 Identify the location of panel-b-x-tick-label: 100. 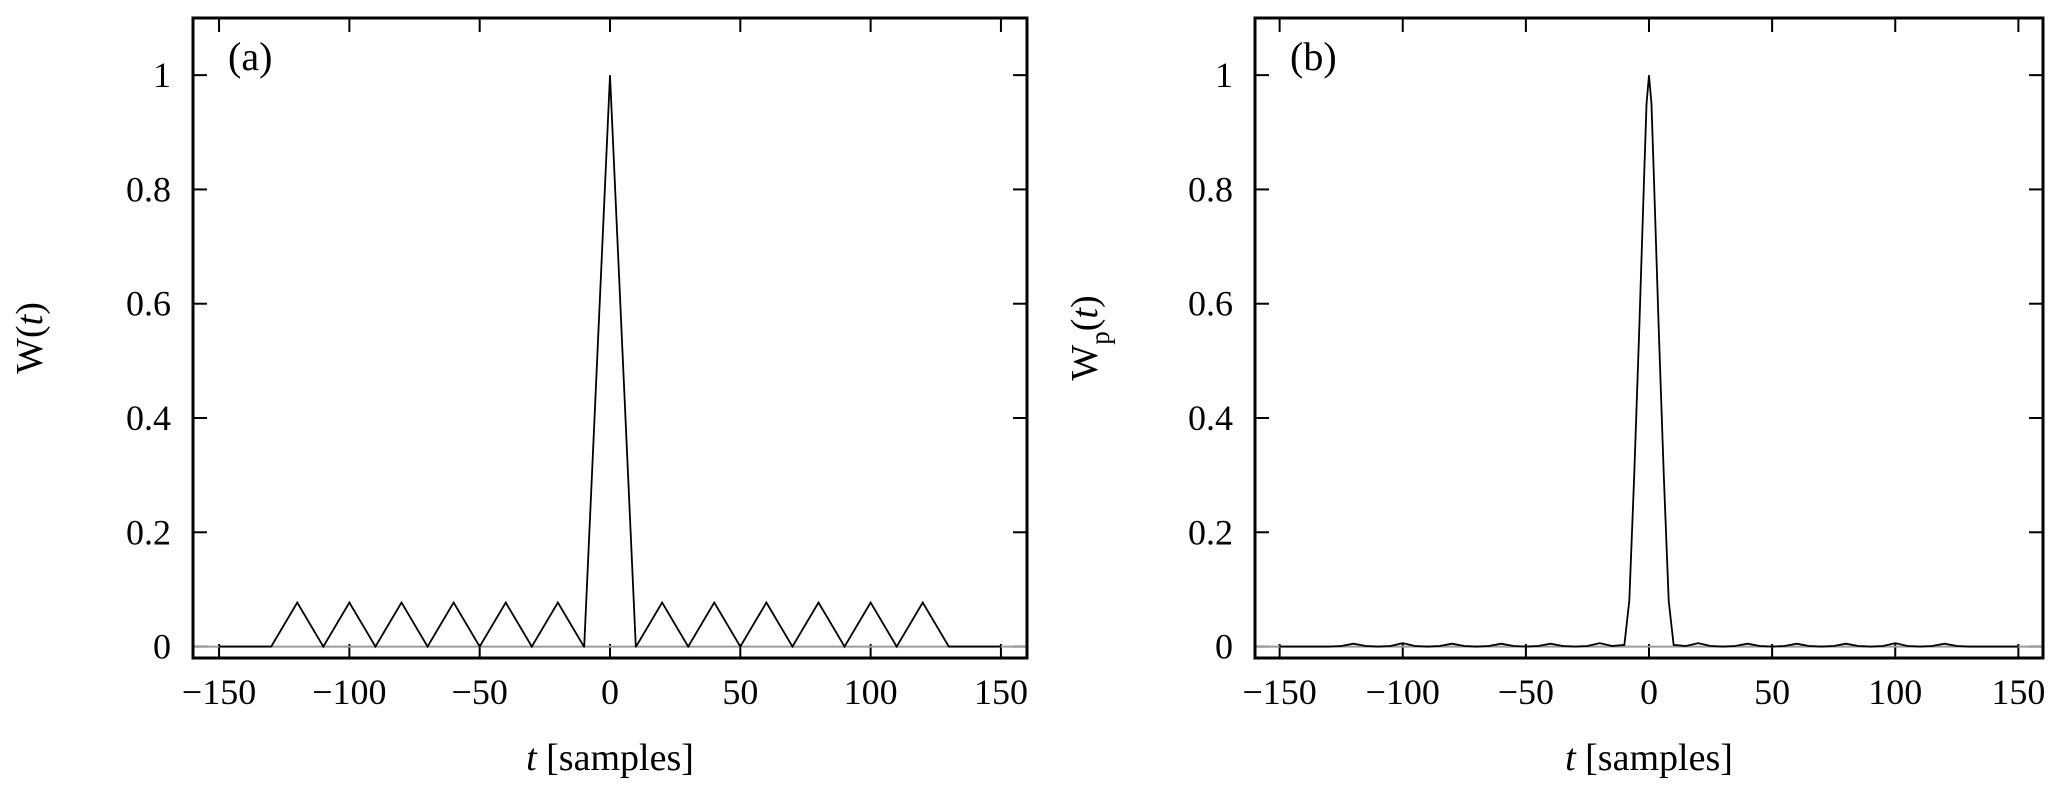
(1895, 692).